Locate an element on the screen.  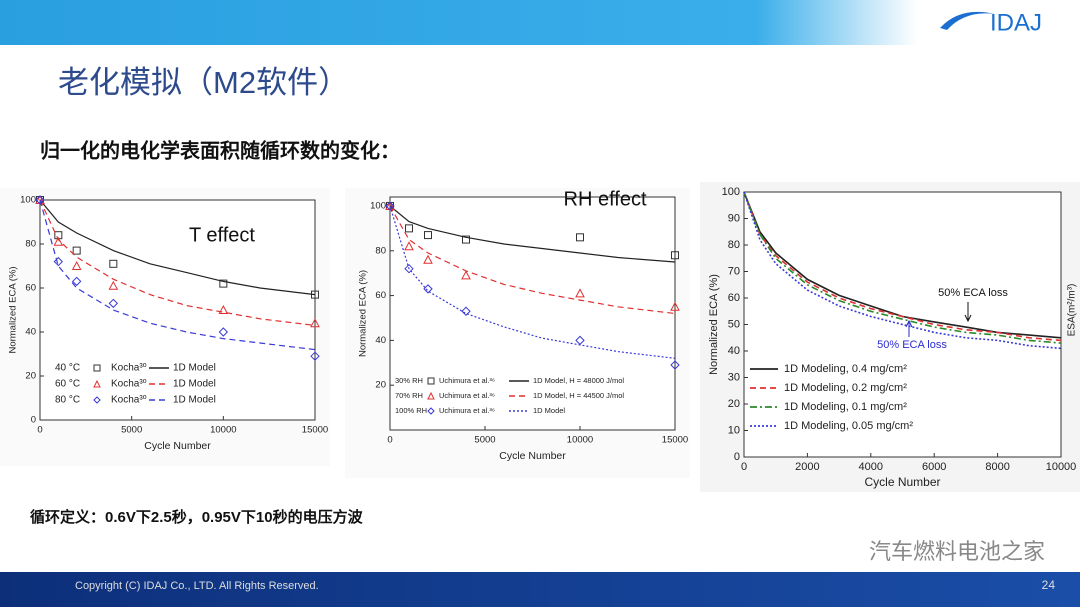
footer-bar is located at coordinates (540, 589).